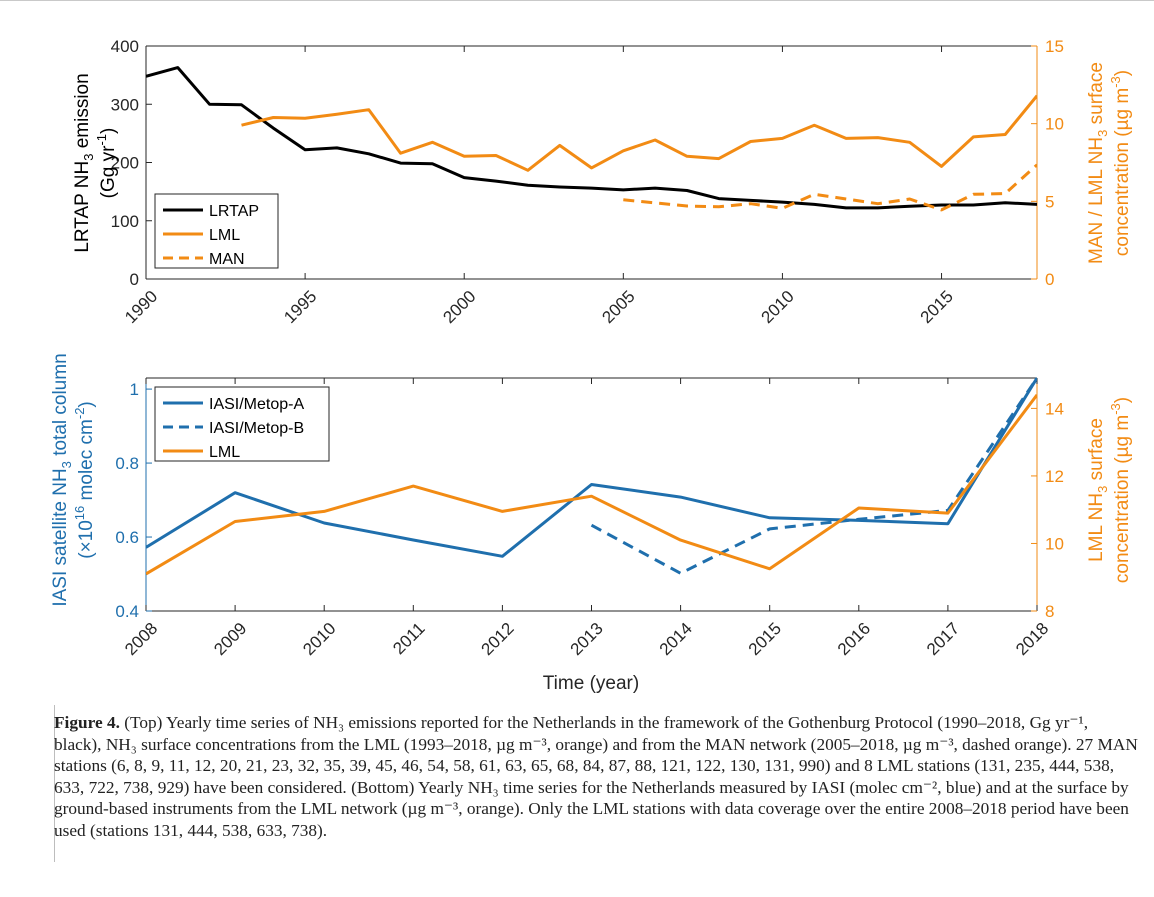 Image resolution: width=1154 pixels, height=897 pixels. What do you see at coordinates (230, 639) in the screenshot?
I see `x-tick-label: 2009` at bounding box center [230, 639].